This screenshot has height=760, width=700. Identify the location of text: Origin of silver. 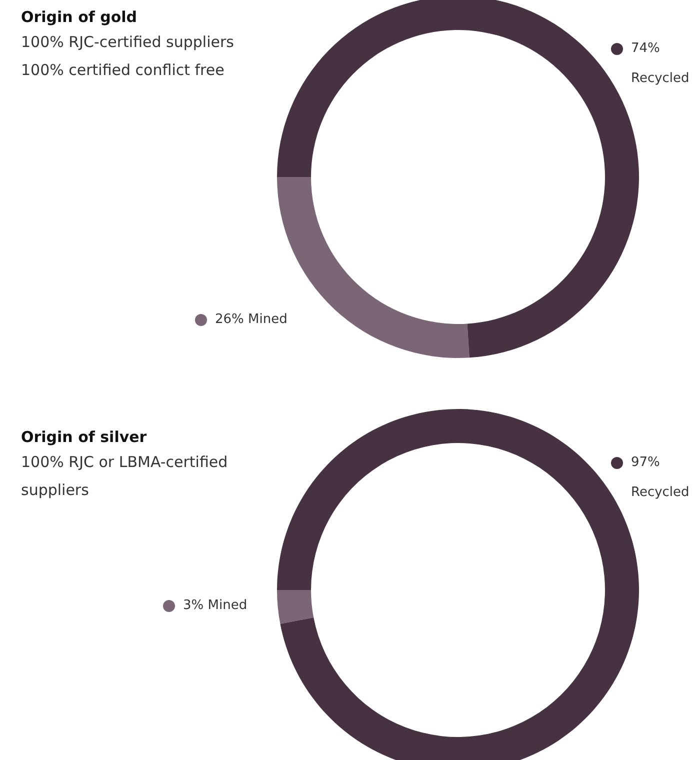
(84, 437).